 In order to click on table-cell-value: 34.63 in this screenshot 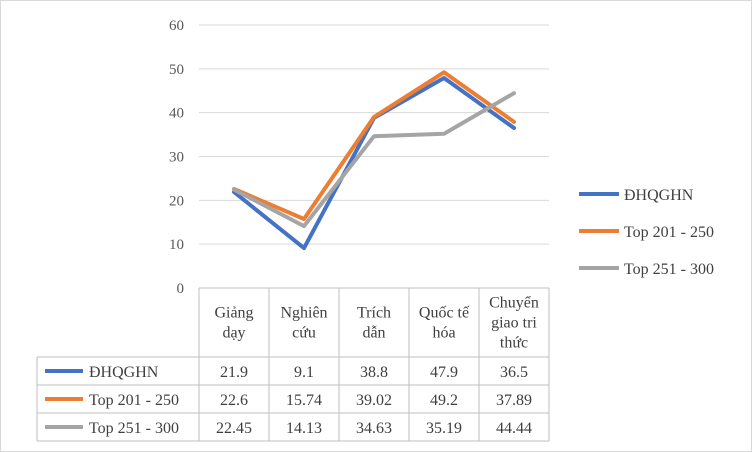, I will do `click(374, 428)`.